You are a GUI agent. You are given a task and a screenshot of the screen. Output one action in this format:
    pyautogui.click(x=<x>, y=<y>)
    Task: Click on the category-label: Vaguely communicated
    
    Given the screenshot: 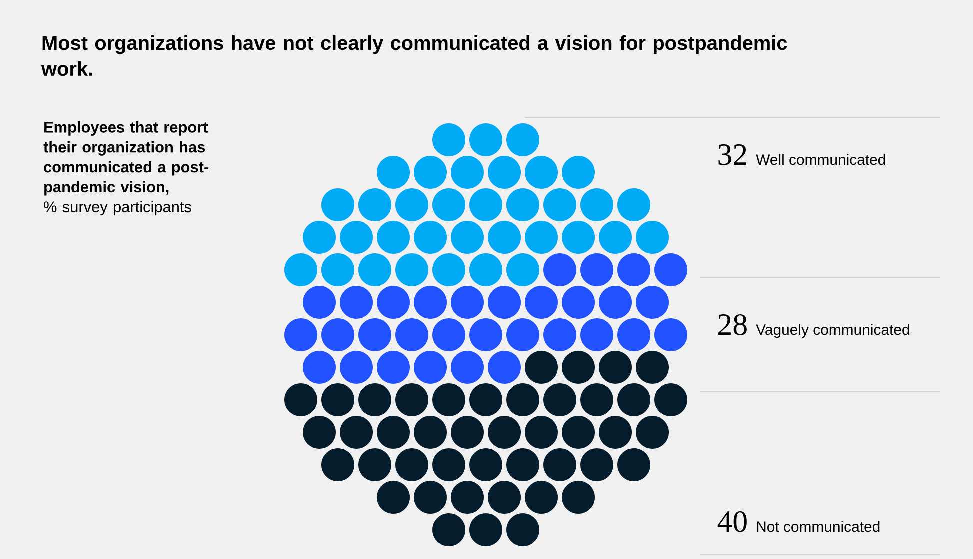 What is the action you would take?
    pyautogui.click(x=833, y=331)
    